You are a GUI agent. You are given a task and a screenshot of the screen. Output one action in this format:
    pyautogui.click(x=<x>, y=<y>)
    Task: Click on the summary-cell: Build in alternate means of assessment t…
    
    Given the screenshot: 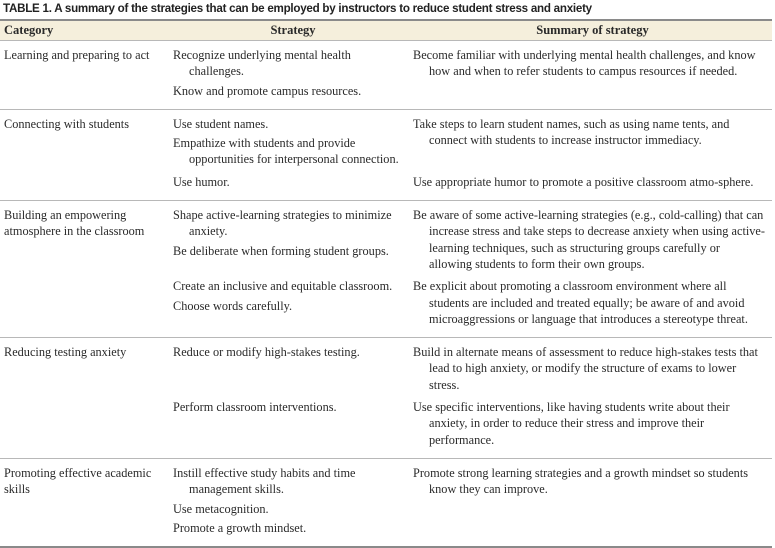 What is the action you would take?
    pyautogui.click(x=592, y=370)
    